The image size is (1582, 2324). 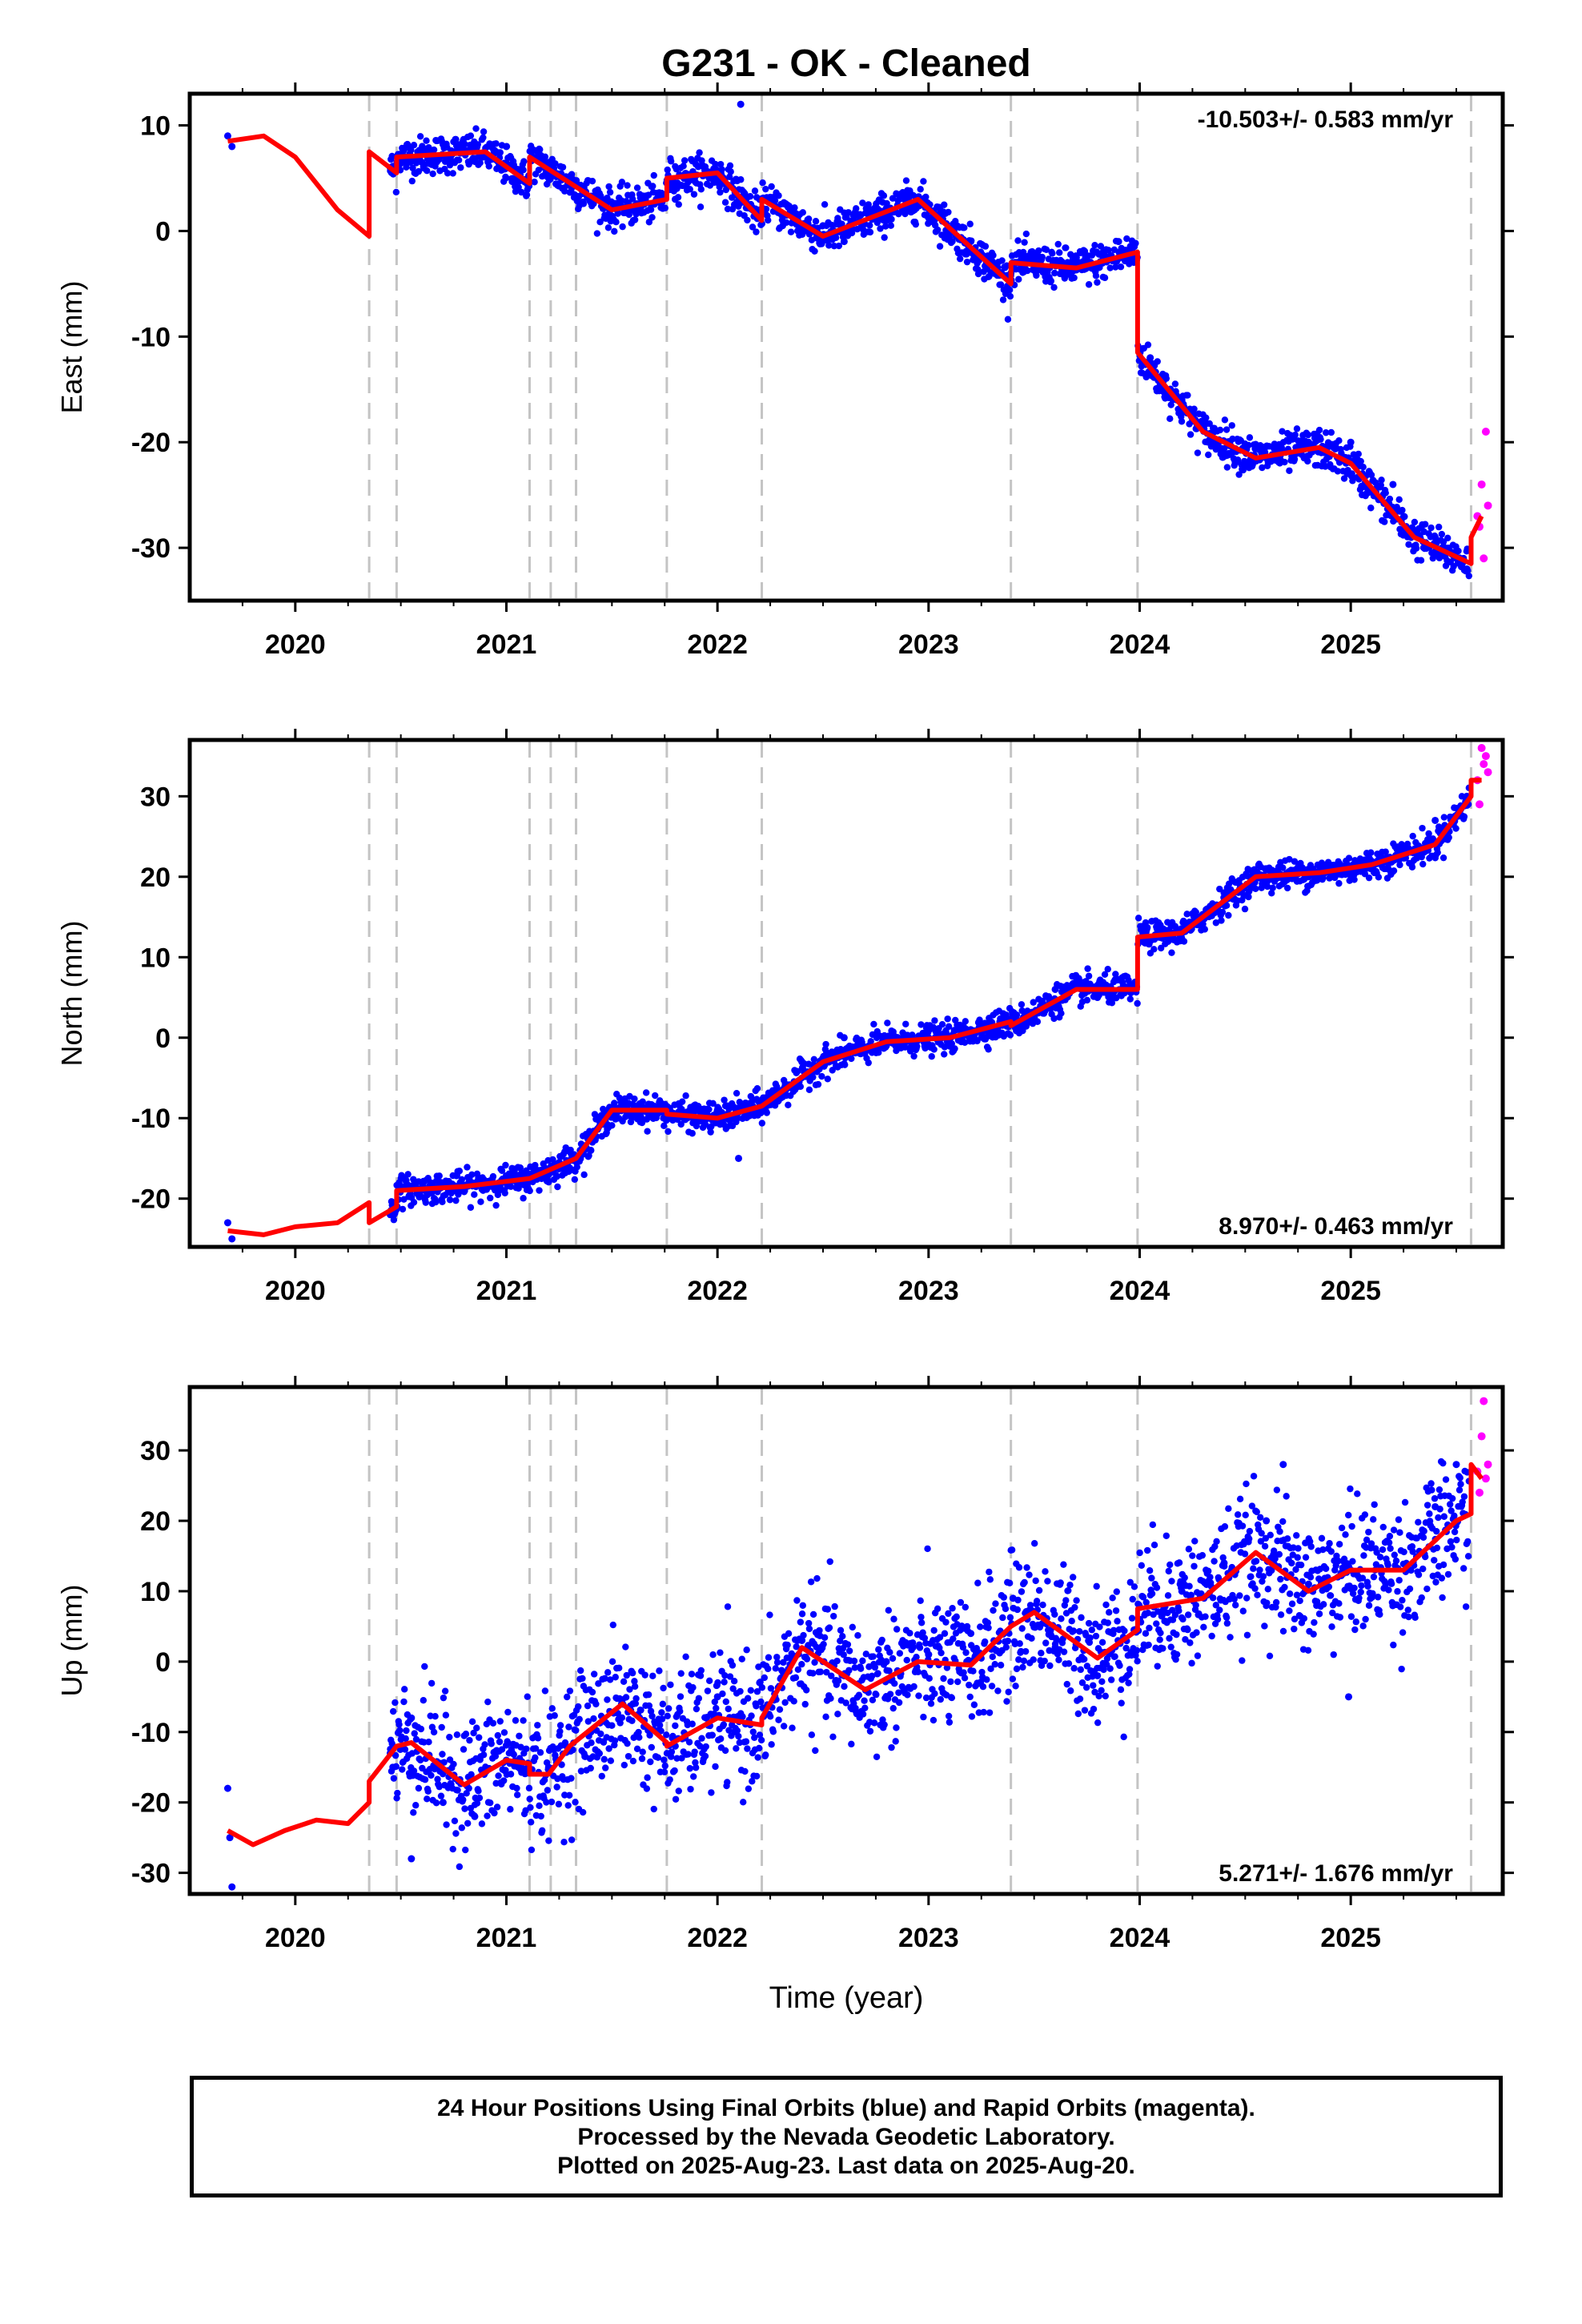 What do you see at coordinates (295, 644) in the screenshot?
I see `x-tick-label: 2020` at bounding box center [295, 644].